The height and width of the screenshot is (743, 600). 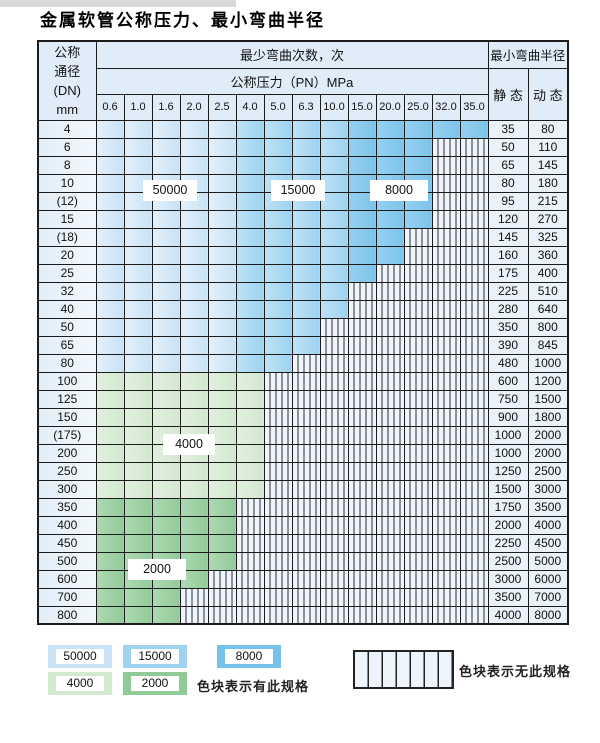 I want to click on legend-swatch-label: 15000, so click(x=155, y=656).